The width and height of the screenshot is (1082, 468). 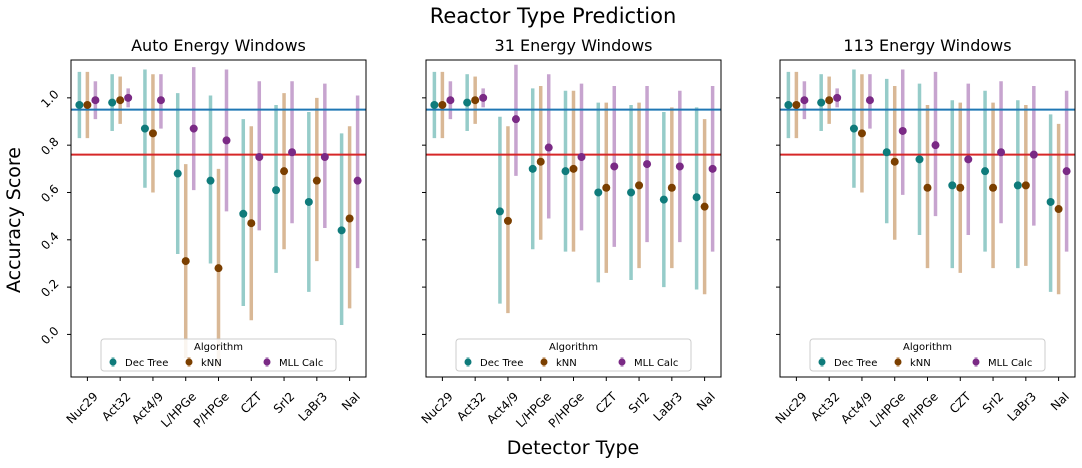 What do you see at coordinates (49, 335) in the screenshot?
I see `y-tick-label: 0.0` at bounding box center [49, 335].